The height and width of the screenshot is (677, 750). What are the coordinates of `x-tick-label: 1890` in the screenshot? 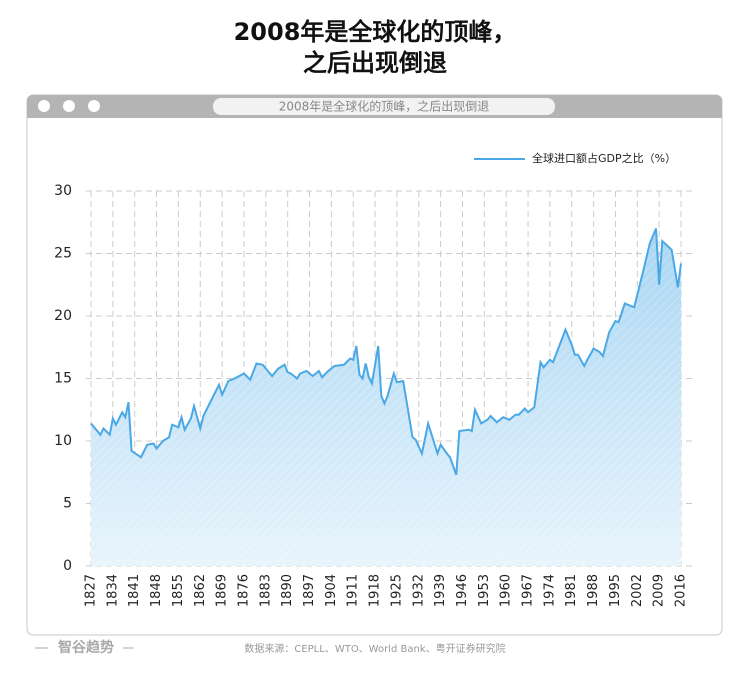 It's located at (287, 590).